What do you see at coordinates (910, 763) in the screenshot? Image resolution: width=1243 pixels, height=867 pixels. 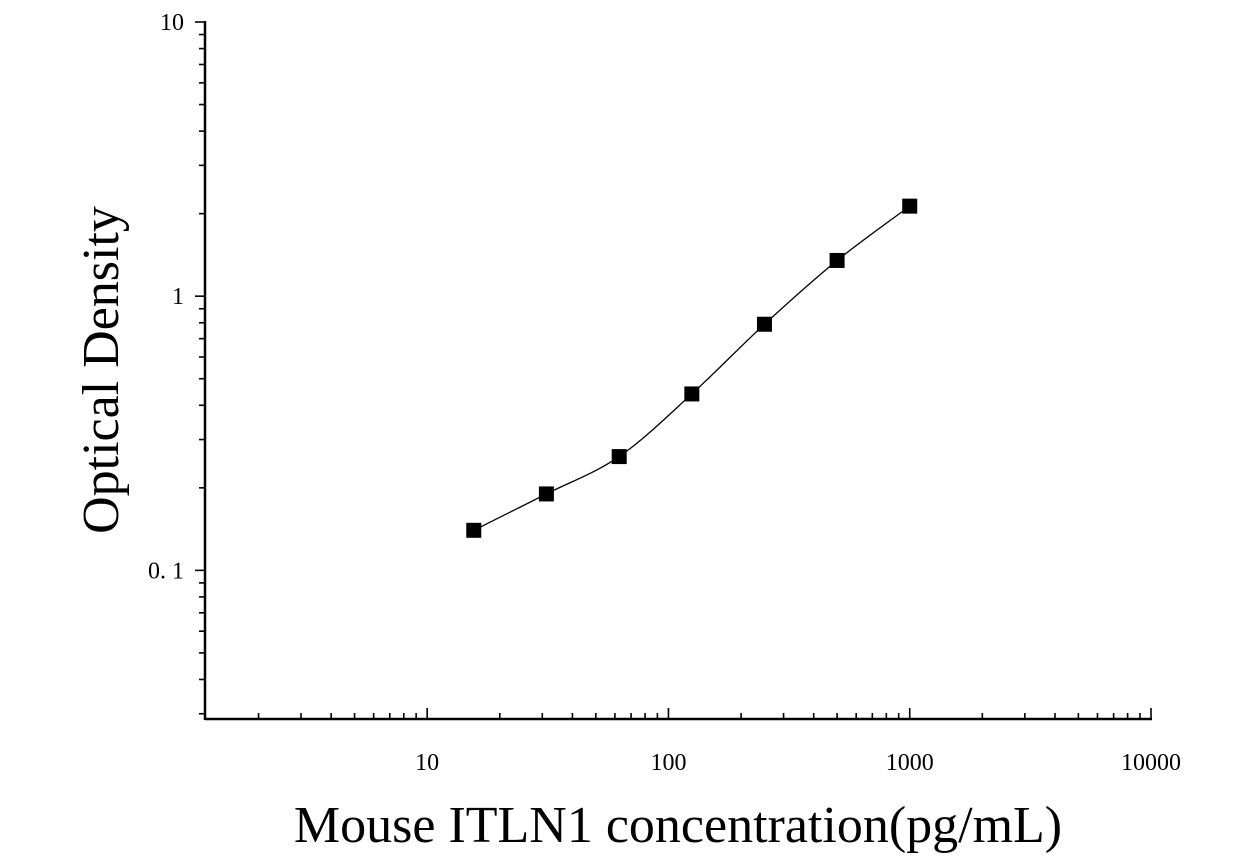 I see `x-tick-label: 1000` at bounding box center [910, 763].